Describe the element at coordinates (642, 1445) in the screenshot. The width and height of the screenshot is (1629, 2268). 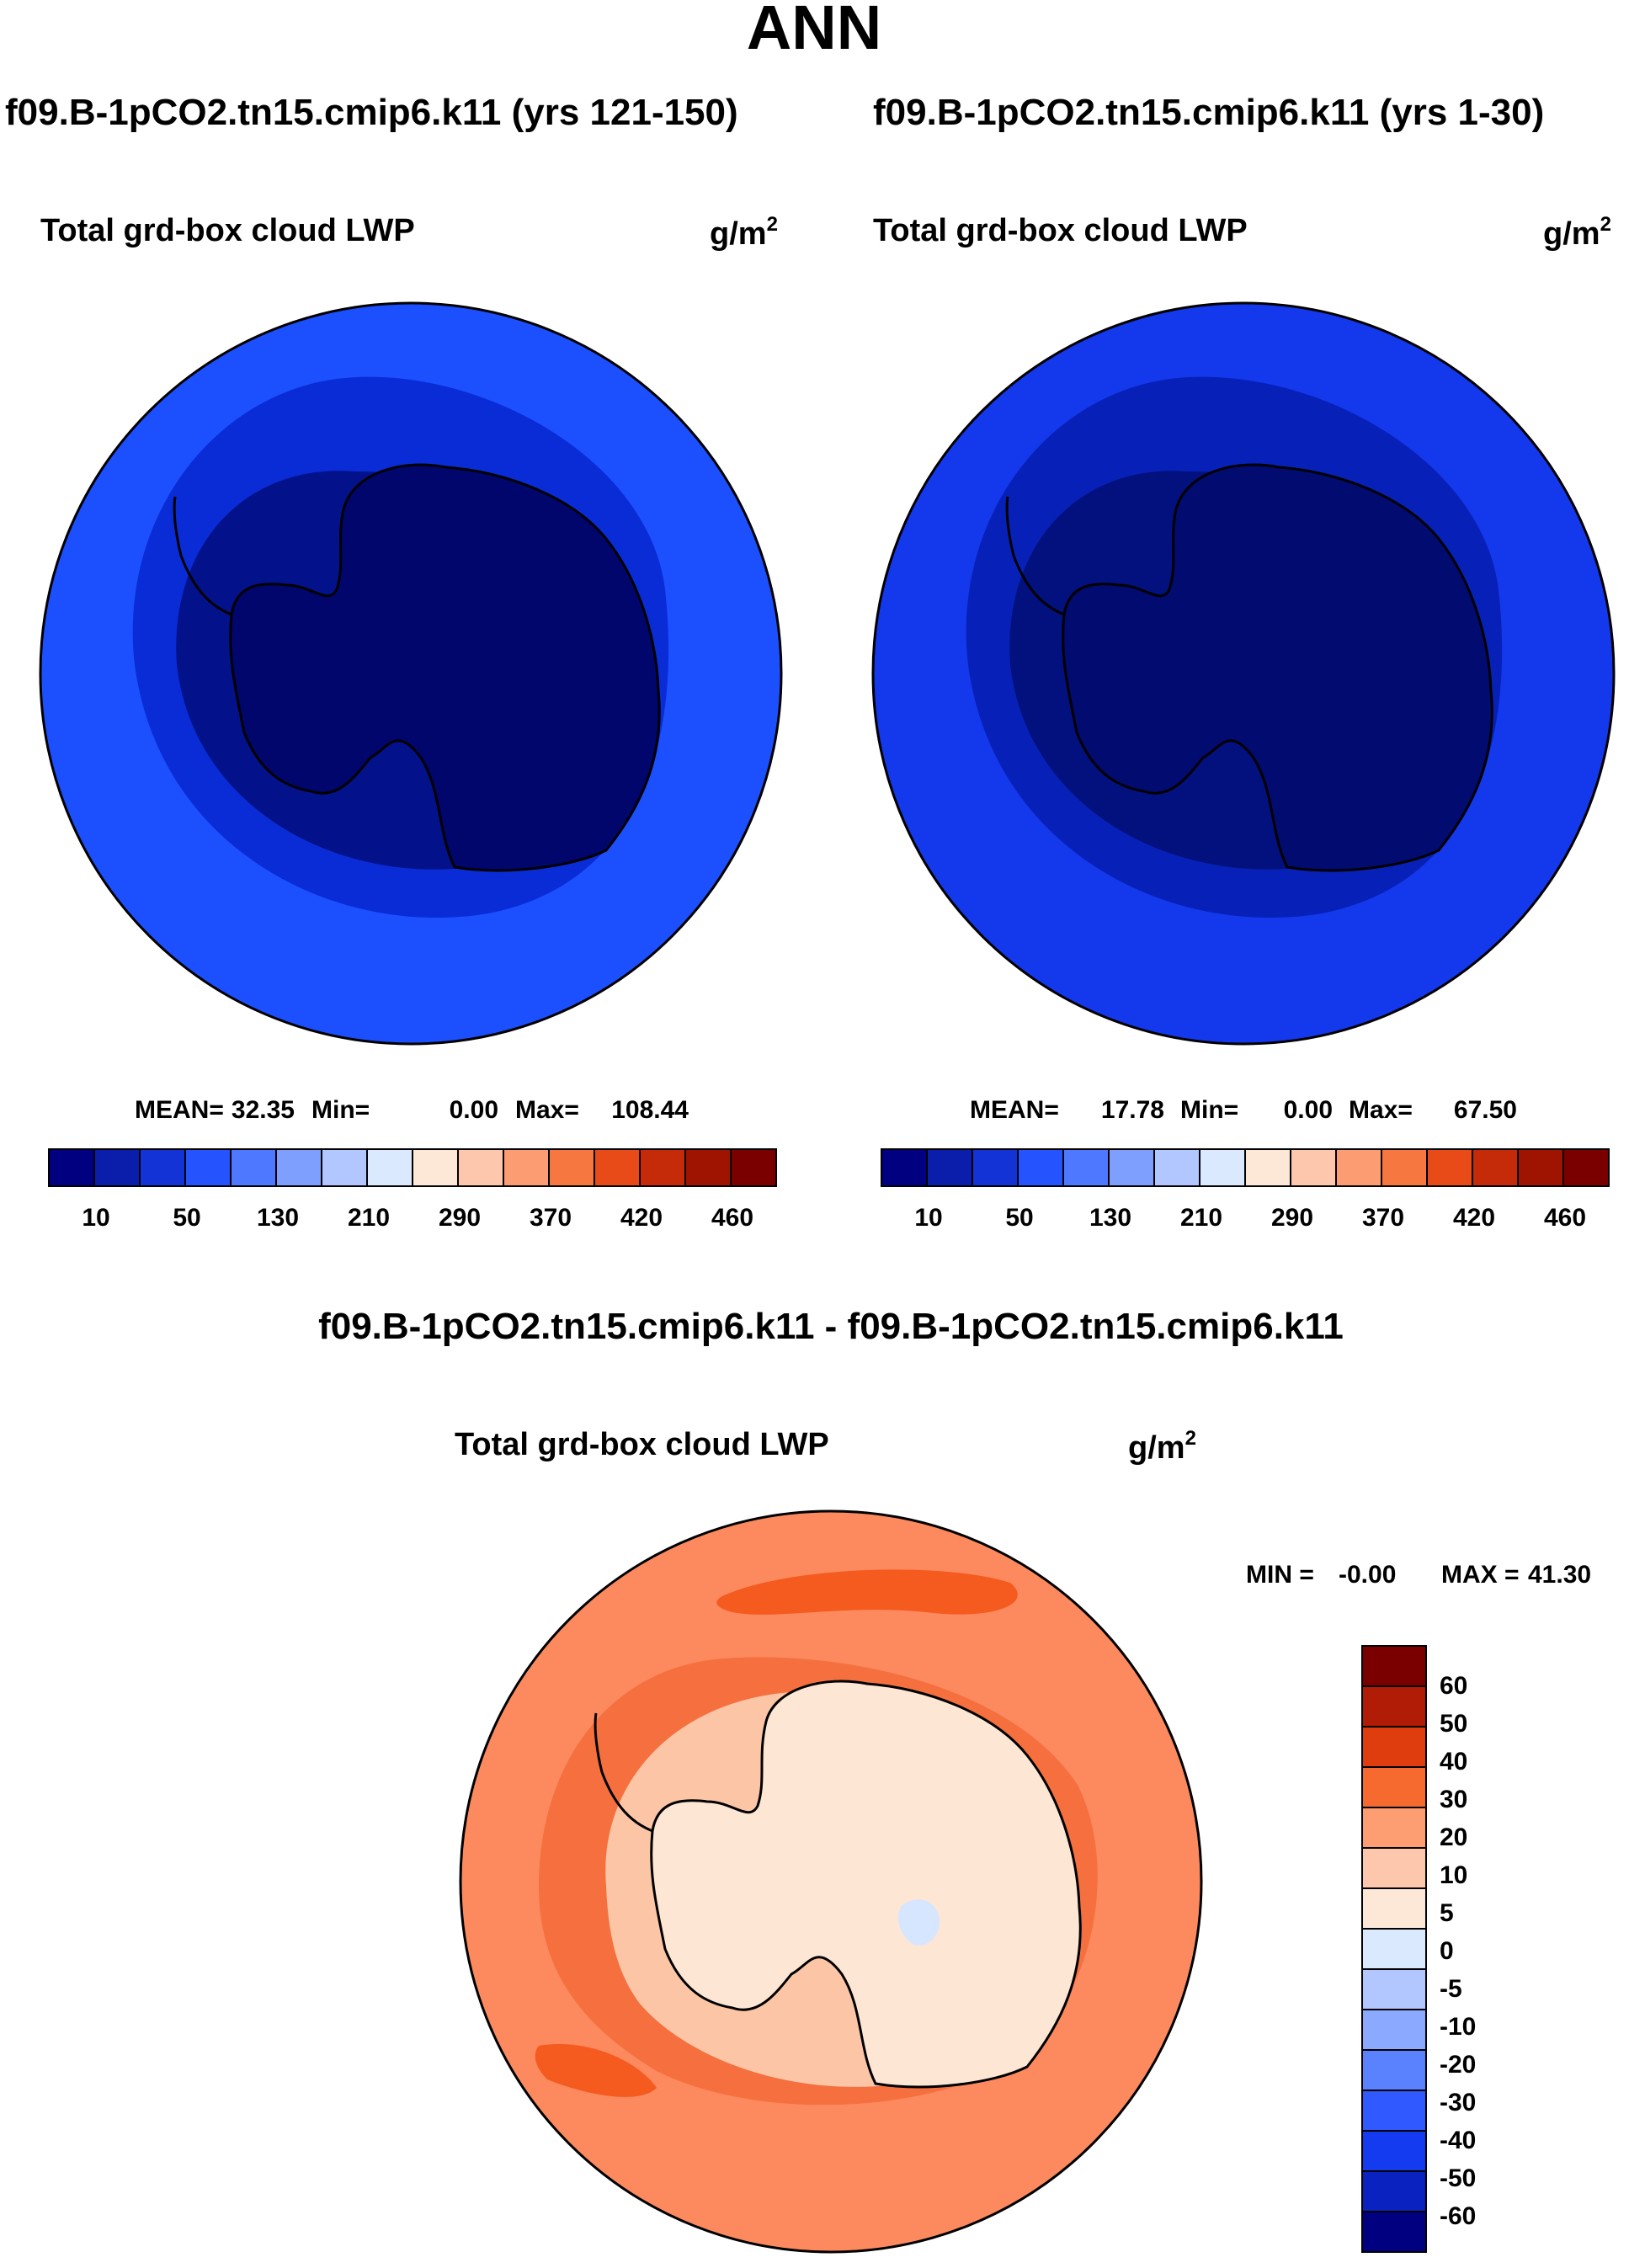
I see `panel-3-variable-label: Total grd-box cloud LWP` at that location.